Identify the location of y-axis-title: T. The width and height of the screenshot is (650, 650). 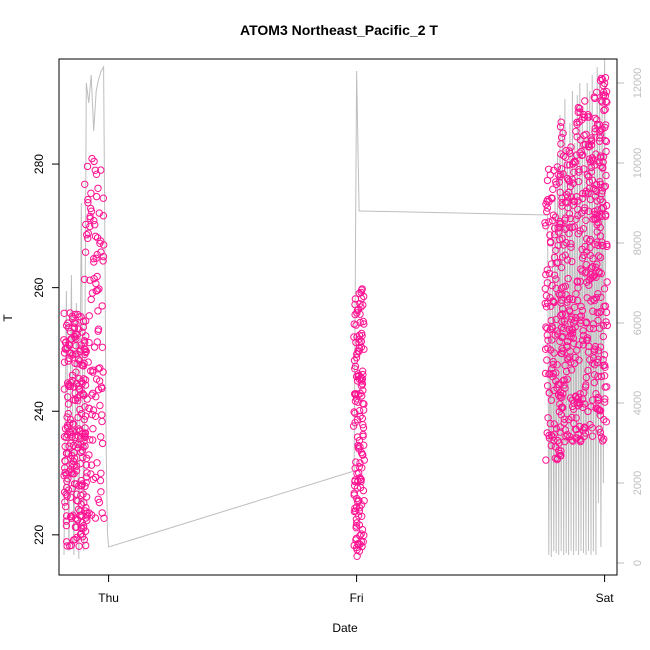
(8, 318).